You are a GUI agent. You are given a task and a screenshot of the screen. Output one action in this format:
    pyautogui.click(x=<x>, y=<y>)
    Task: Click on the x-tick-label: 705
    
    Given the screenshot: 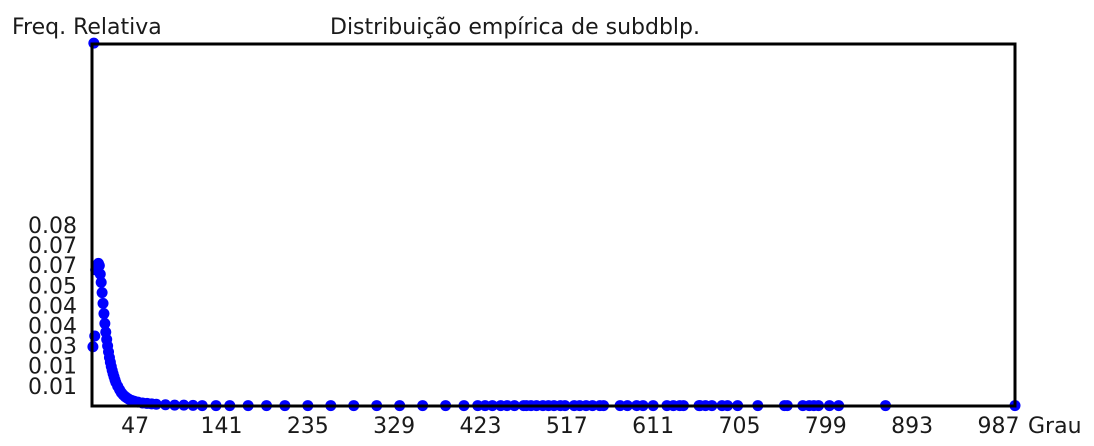 What is the action you would take?
    pyautogui.click(x=739, y=426)
    